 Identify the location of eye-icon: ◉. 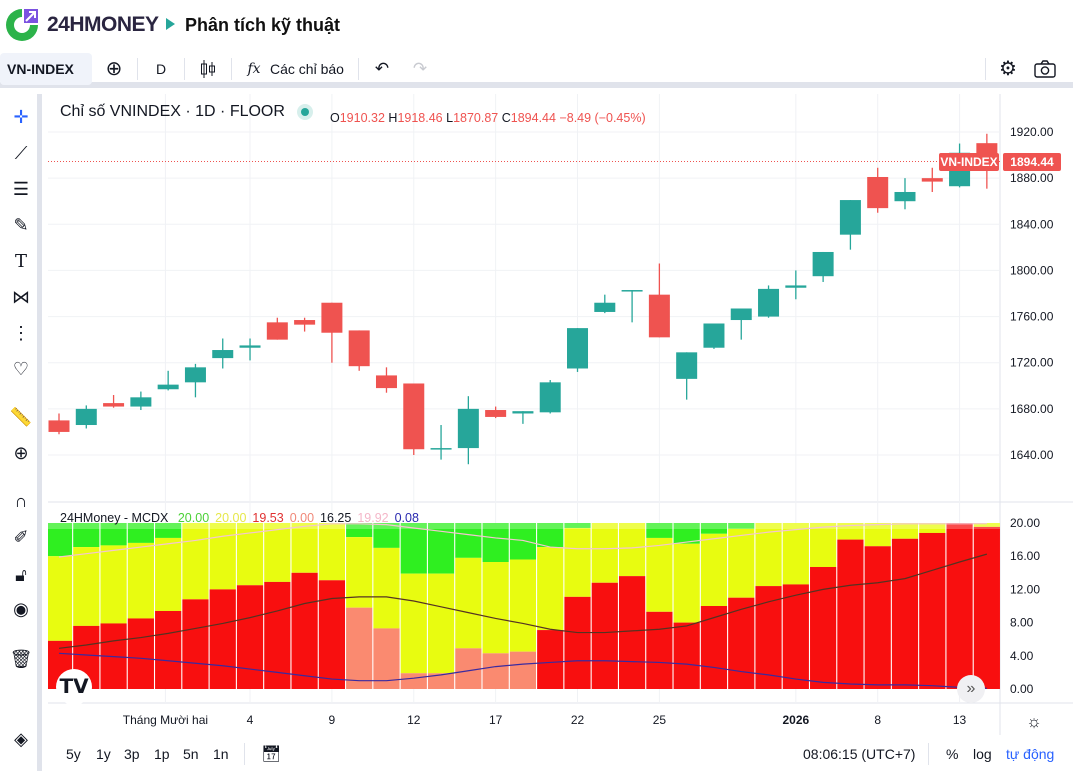
(21, 608).